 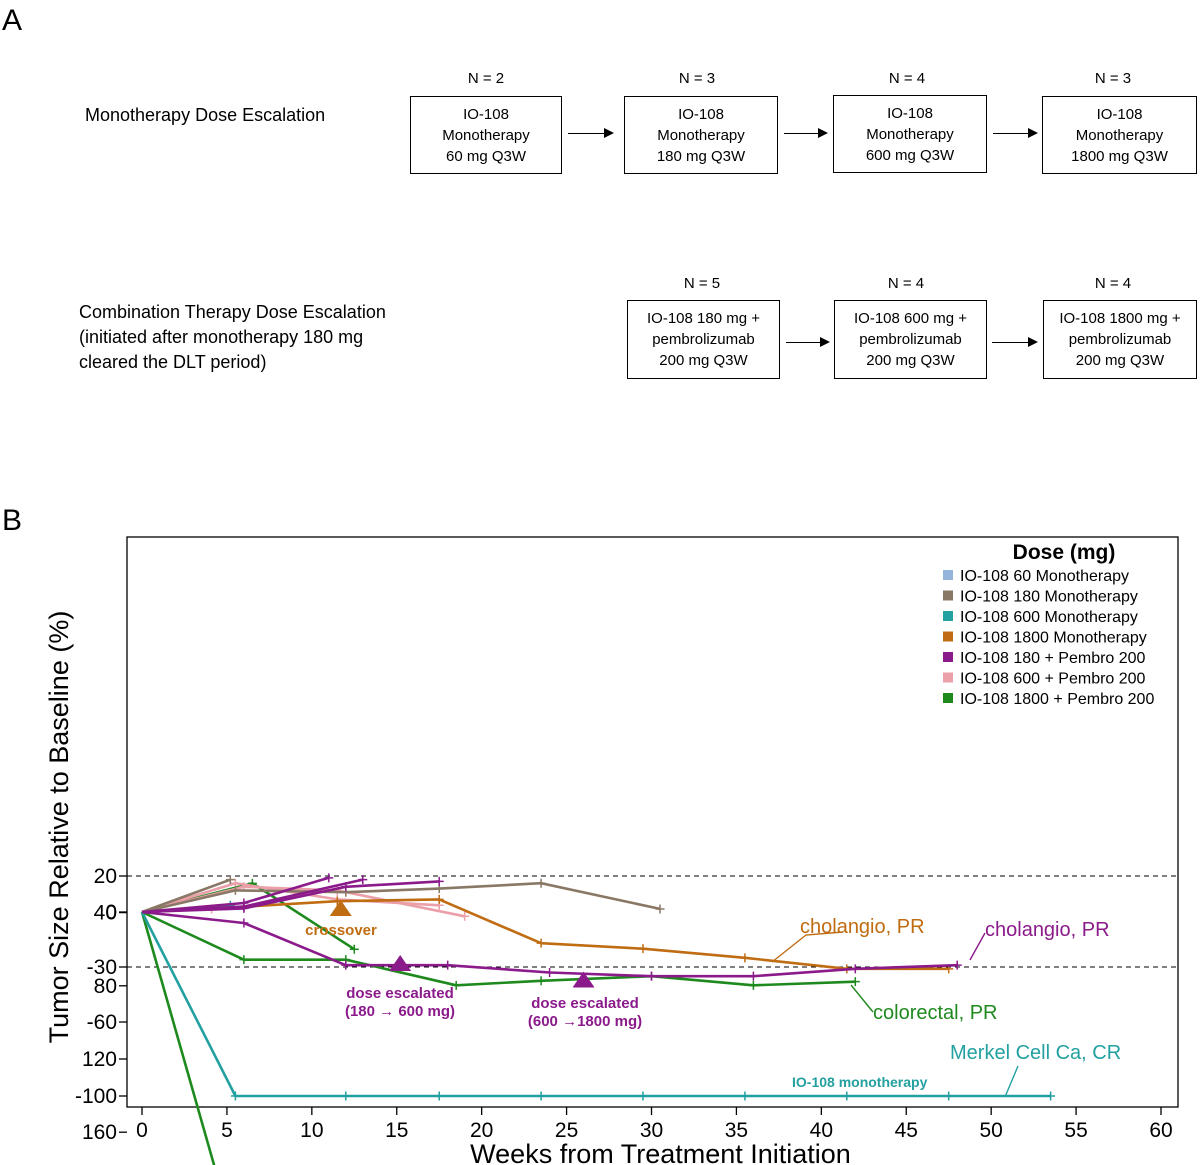 What do you see at coordinates (105, 986) in the screenshot?
I see `y-tick-label: 80` at bounding box center [105, 986].